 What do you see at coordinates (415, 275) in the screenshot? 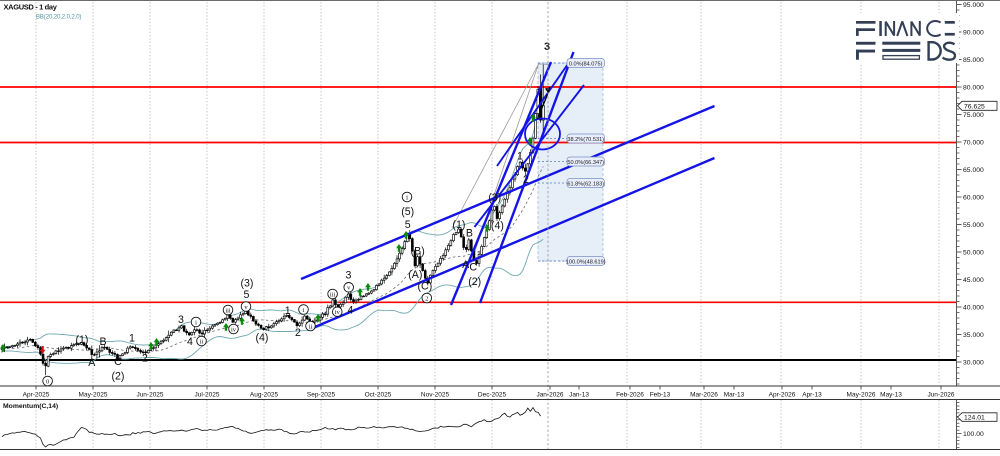
I see `svg-text: (A)` at bounding box center [415, 275].